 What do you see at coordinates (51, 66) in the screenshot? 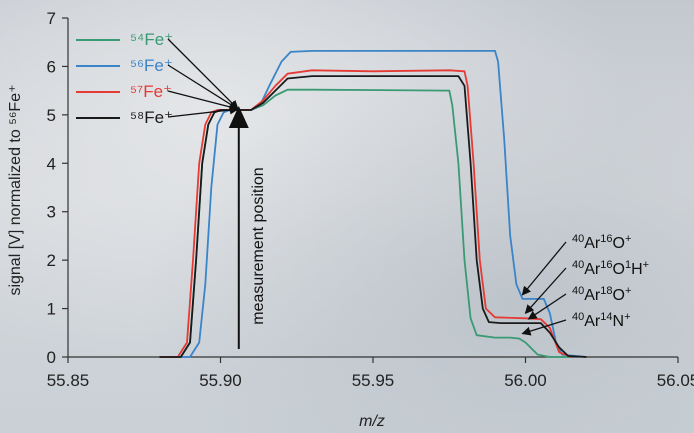
I see `y-tick-label: 6` at bounding box center [51, 66].